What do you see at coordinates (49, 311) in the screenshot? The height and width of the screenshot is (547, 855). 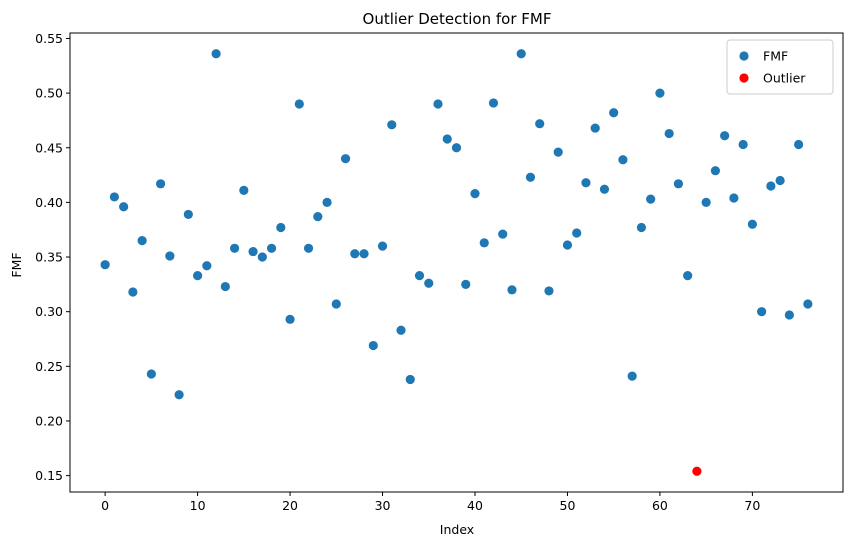 I see `y-tick-label: 0.30` at bounding box center [49, 311].